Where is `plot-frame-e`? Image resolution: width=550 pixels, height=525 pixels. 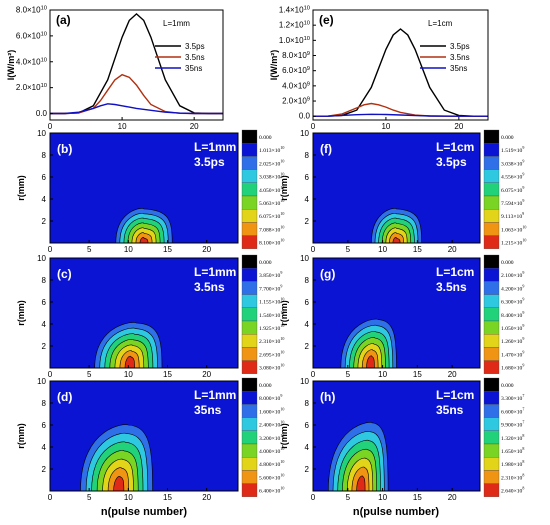
plot-frame-e is located at coordinates (400, 65).